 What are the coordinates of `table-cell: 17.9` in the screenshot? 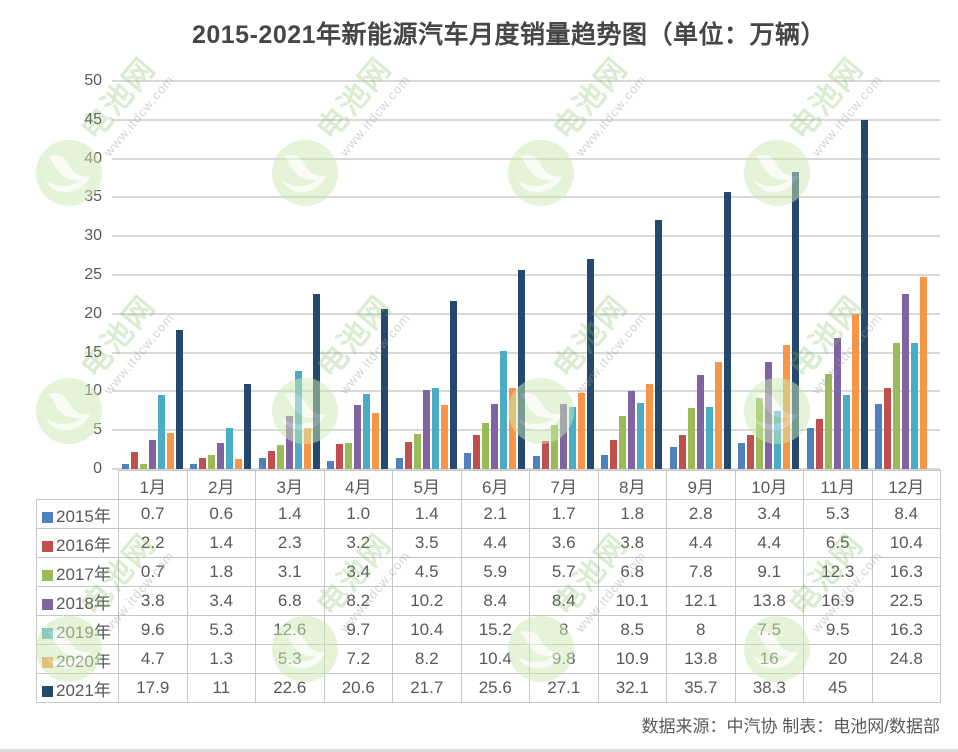 It's located at (153, 688).